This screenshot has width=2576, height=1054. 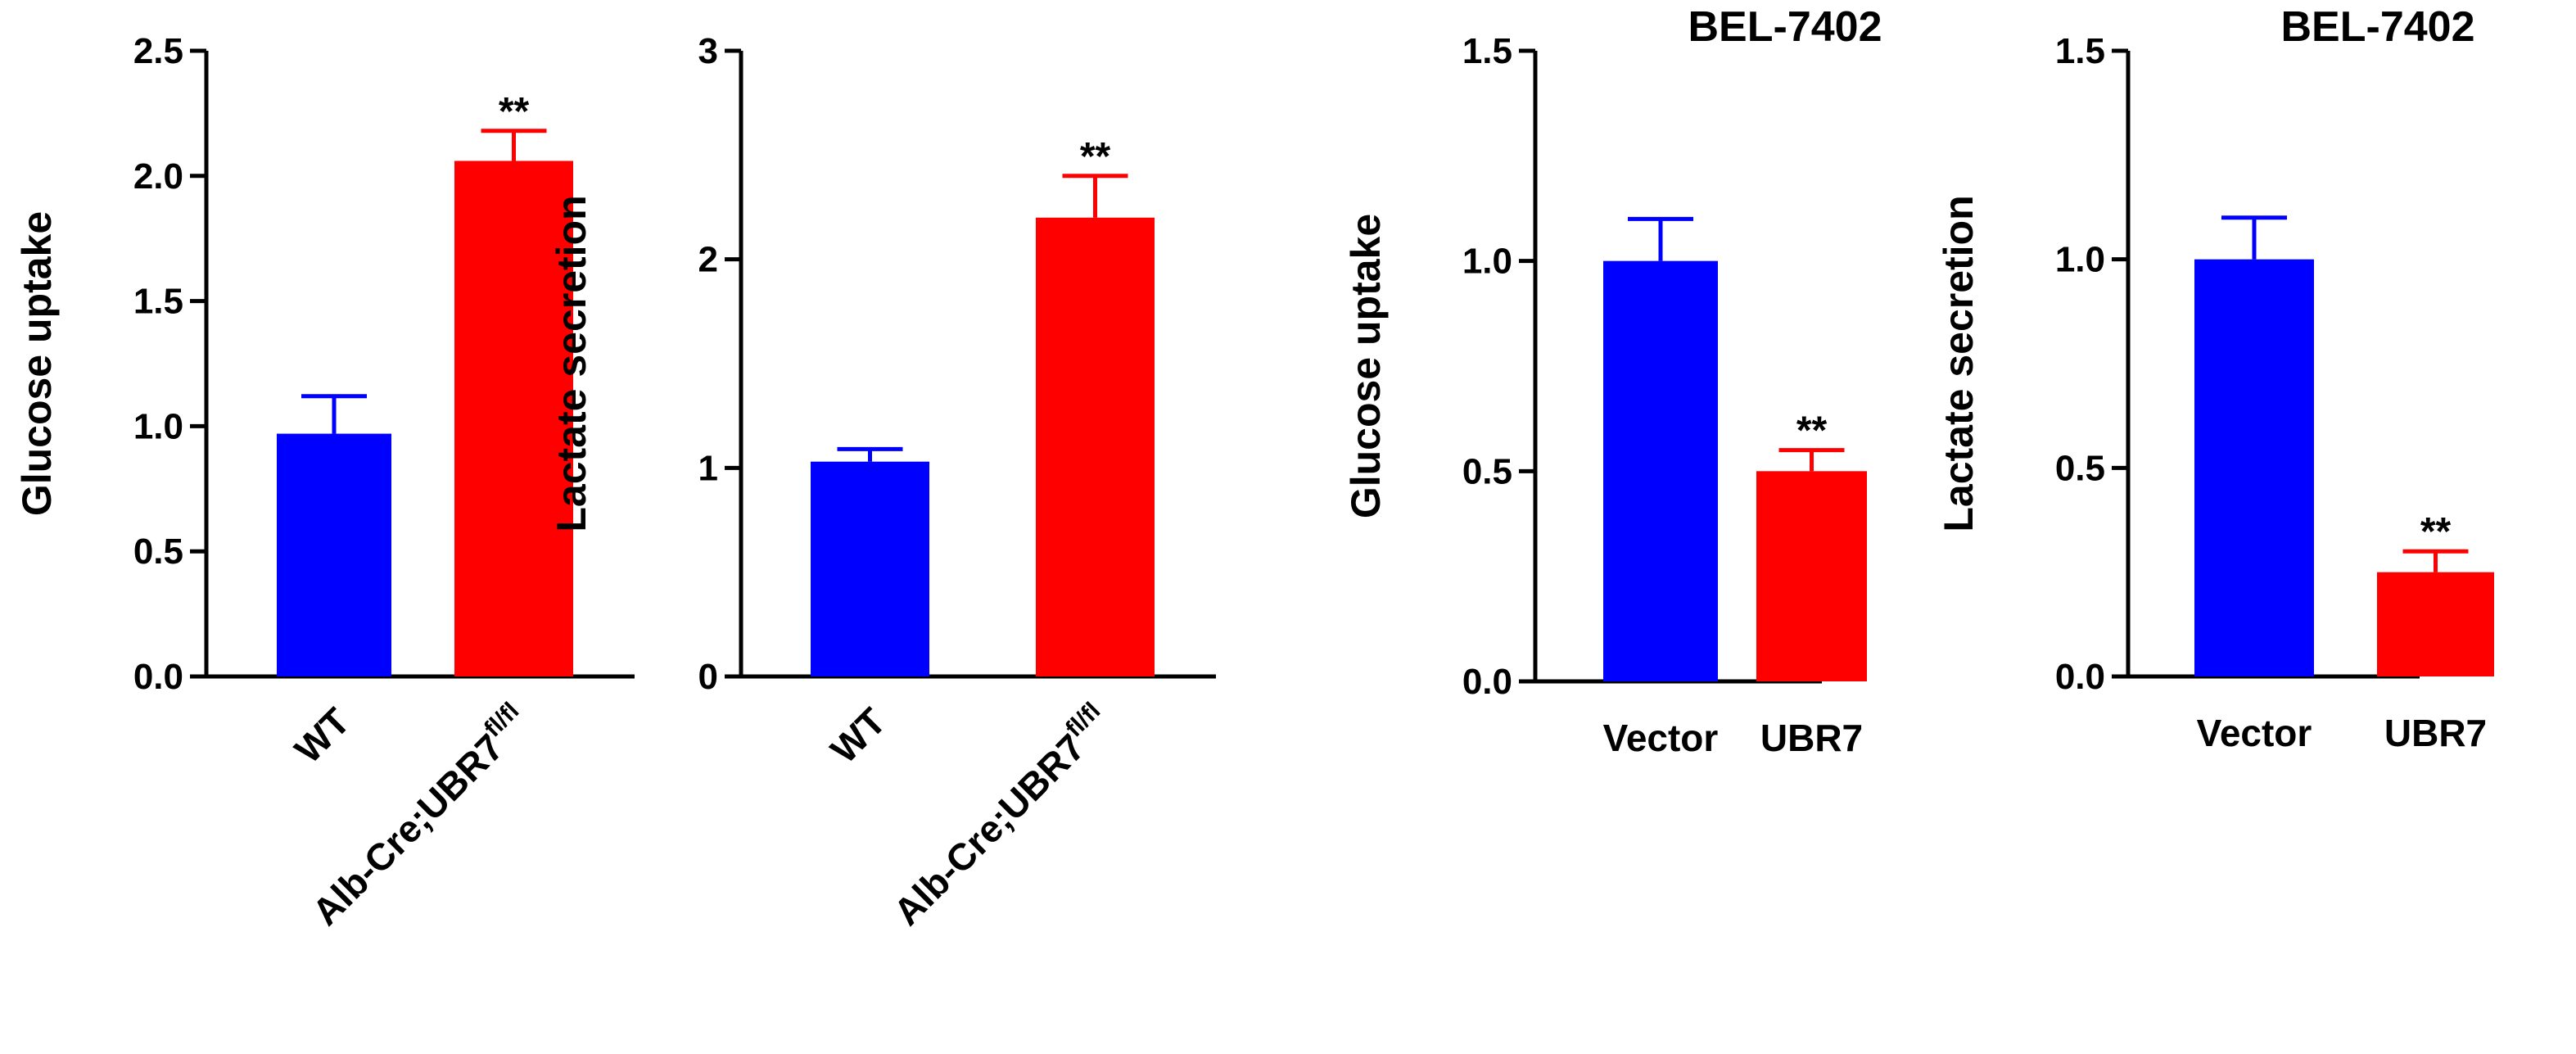 I want to click on category-label: Alb-Cre;UBR7fl/fl, so click(x=1001, y=815).